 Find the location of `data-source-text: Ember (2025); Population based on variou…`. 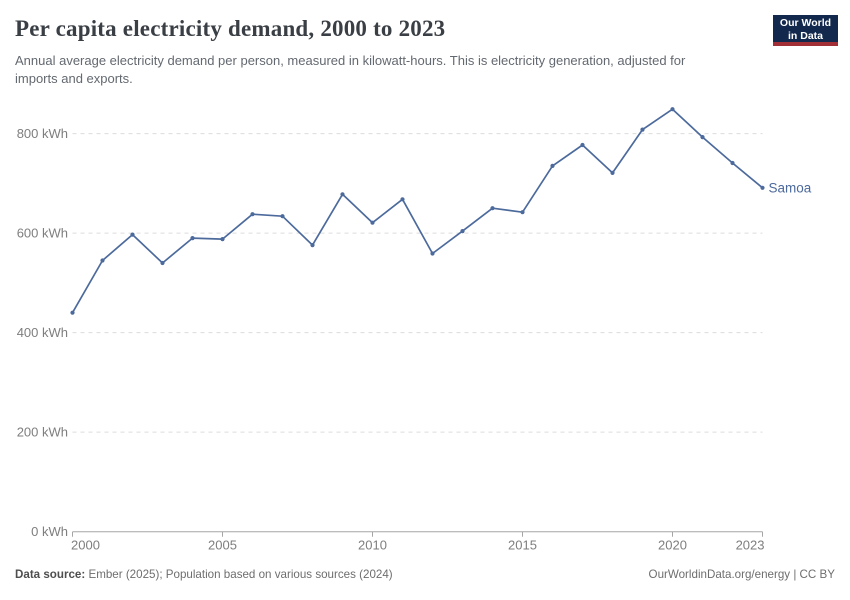

data-source-text: Ember (2025); Population based on variou… is located at coordinates (239, 574).